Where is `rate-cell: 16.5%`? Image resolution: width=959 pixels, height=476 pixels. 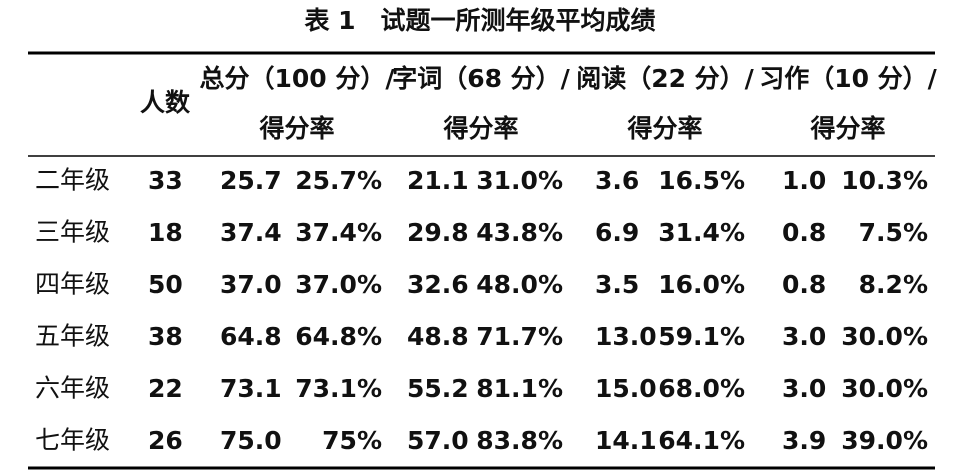
rate-cell: 16.5% is located at coordinates (701, 180).